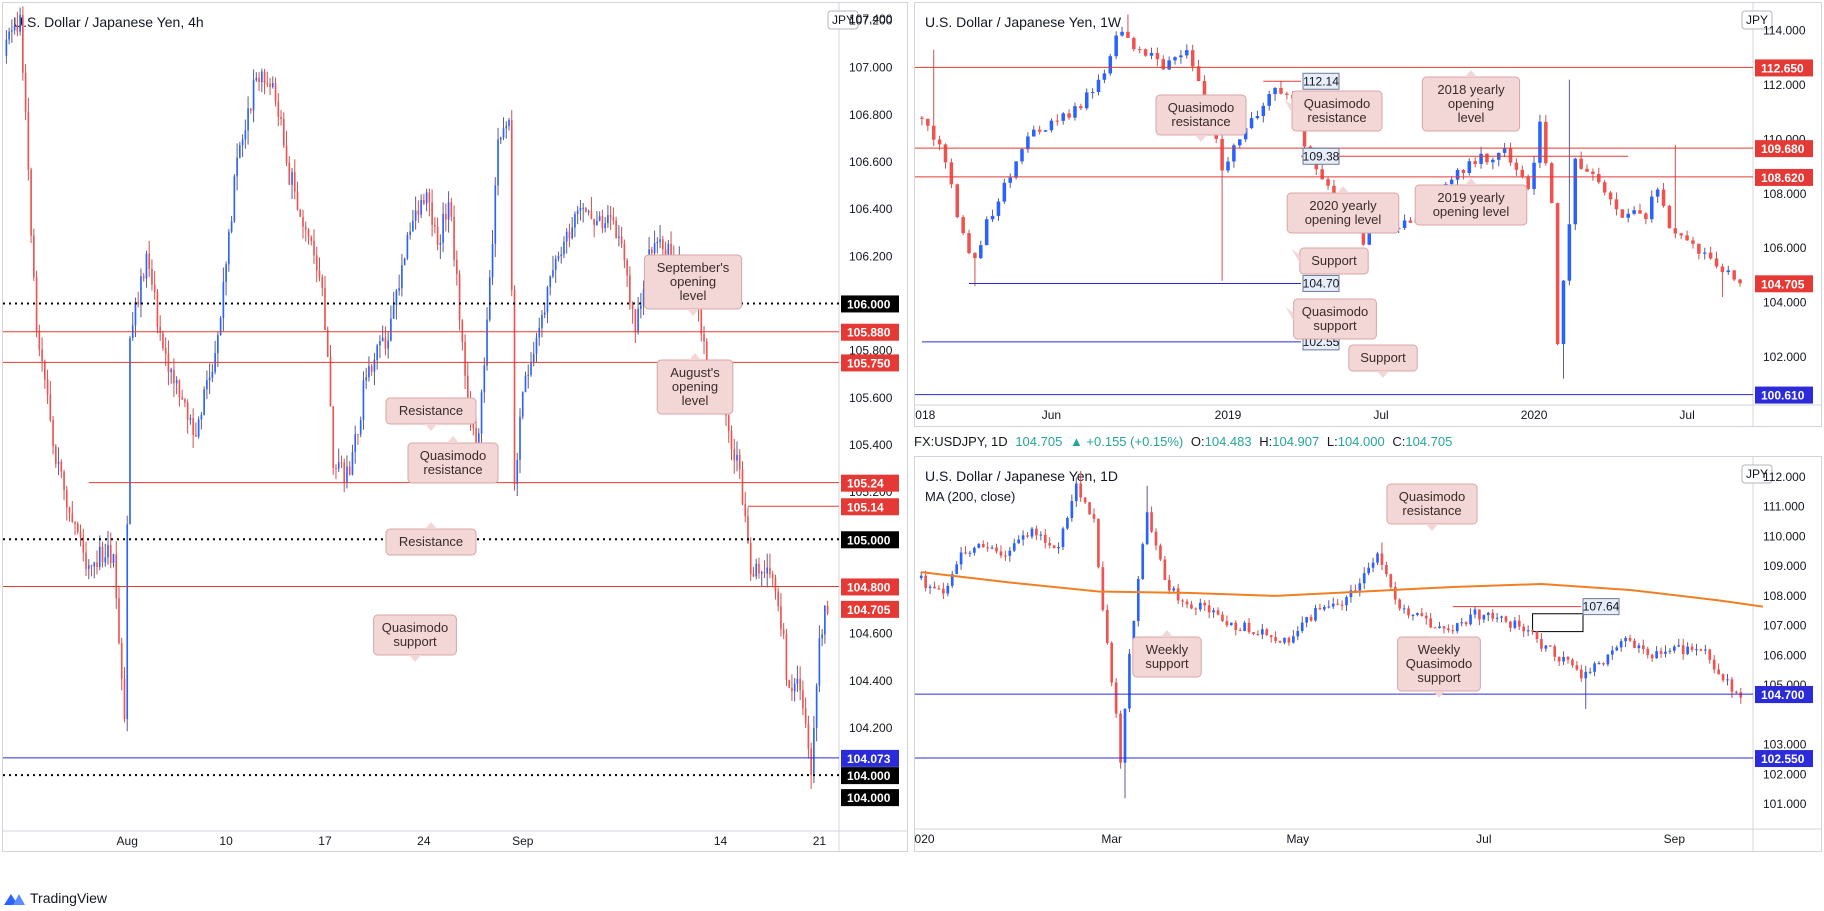 The height and width of the screenshot is (911, 1824). Describe the element at coordinates (1471, 197) in the screenshot. I see `annotation-text: 2019 yearly` at that location.